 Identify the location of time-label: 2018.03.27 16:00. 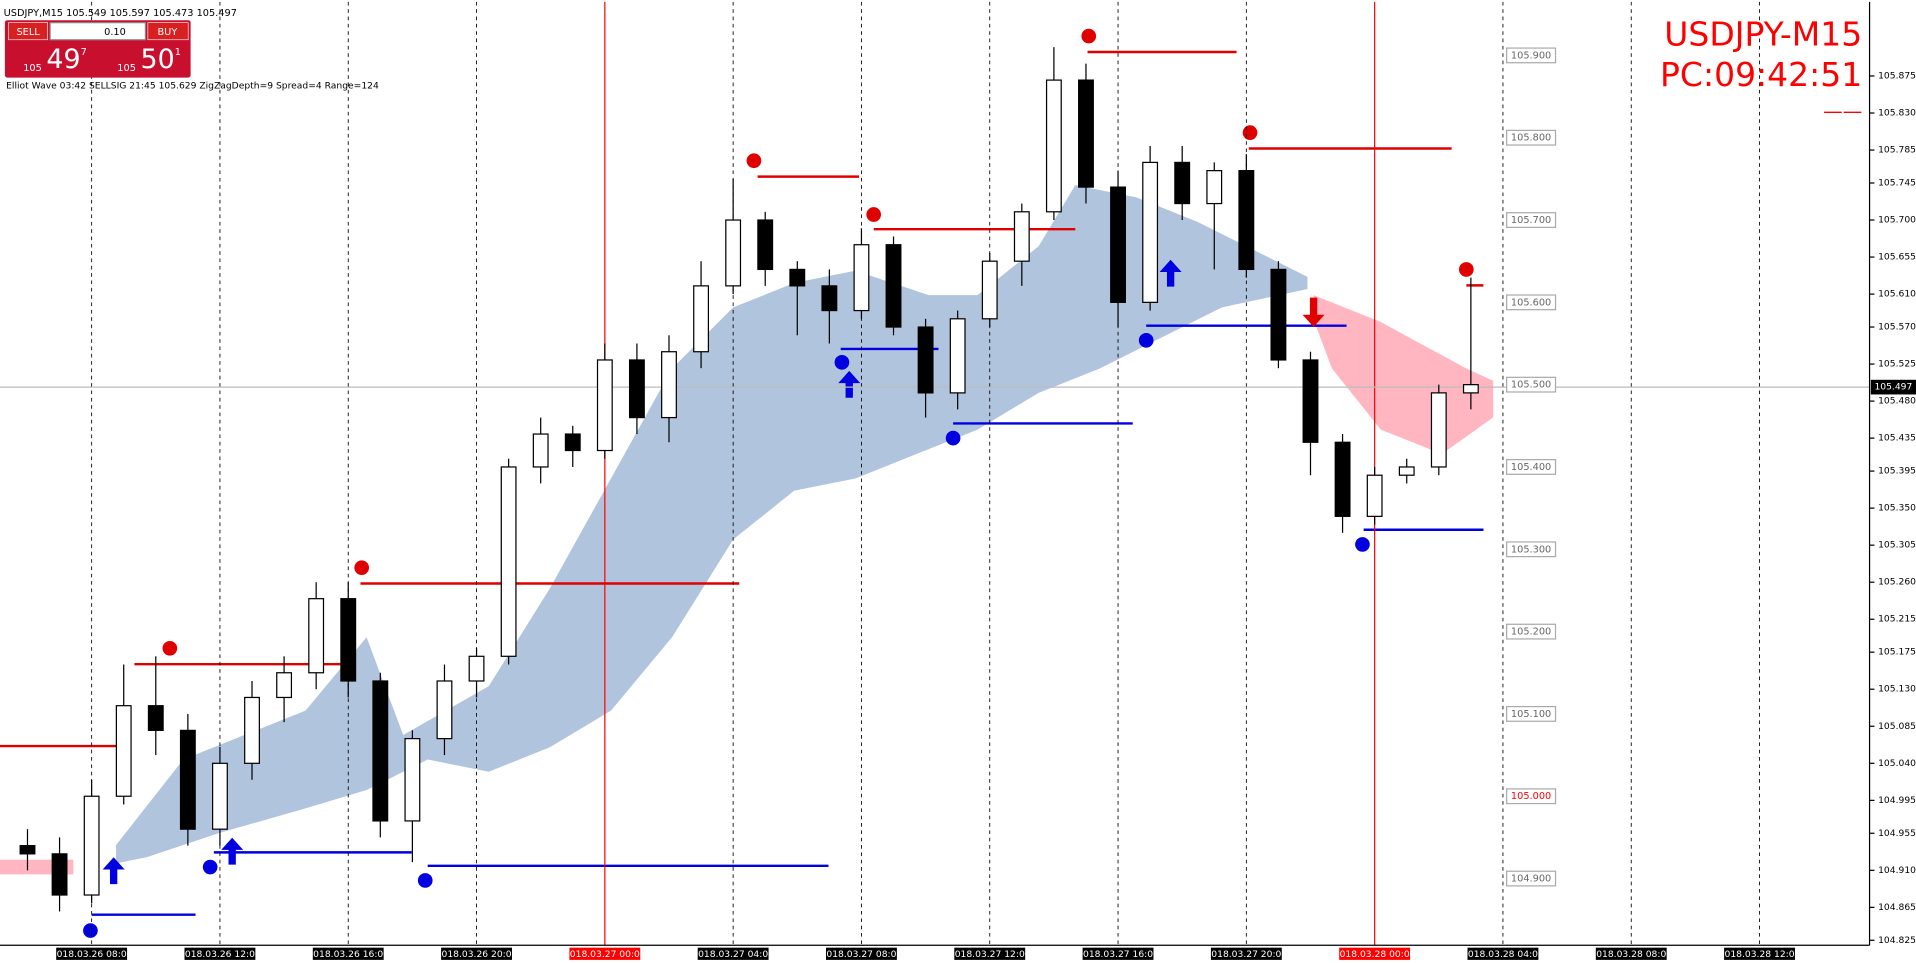
(1118, 954).